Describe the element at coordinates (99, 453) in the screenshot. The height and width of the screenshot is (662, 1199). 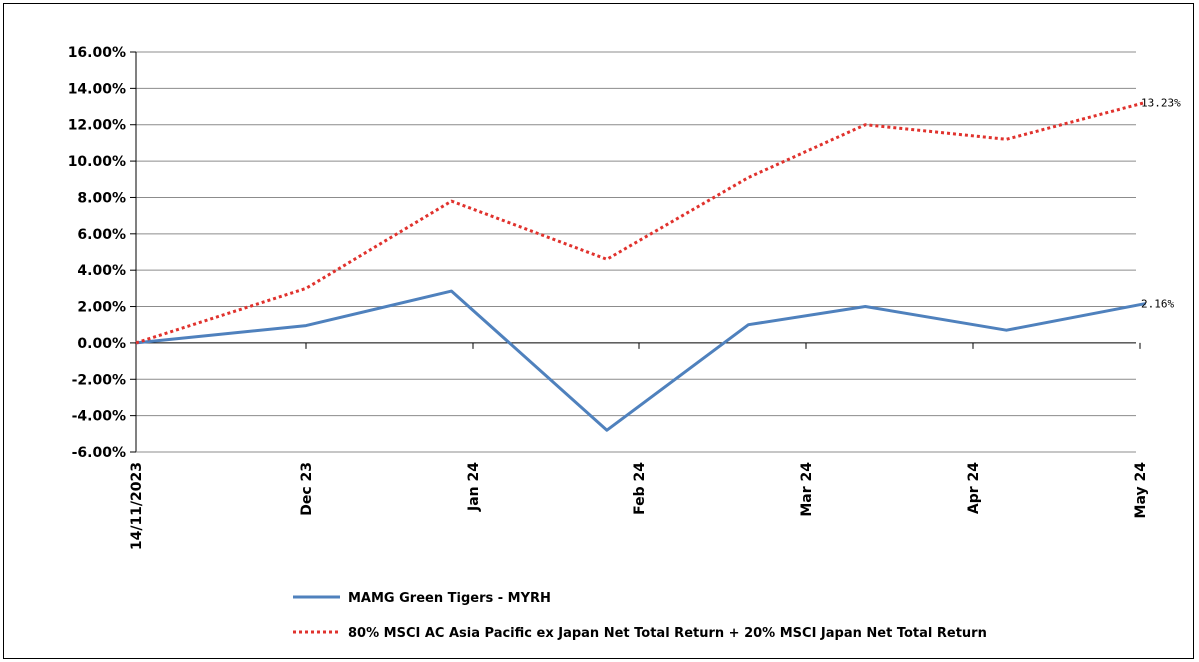
I see `y-tick-label: -6.00%` at that location.